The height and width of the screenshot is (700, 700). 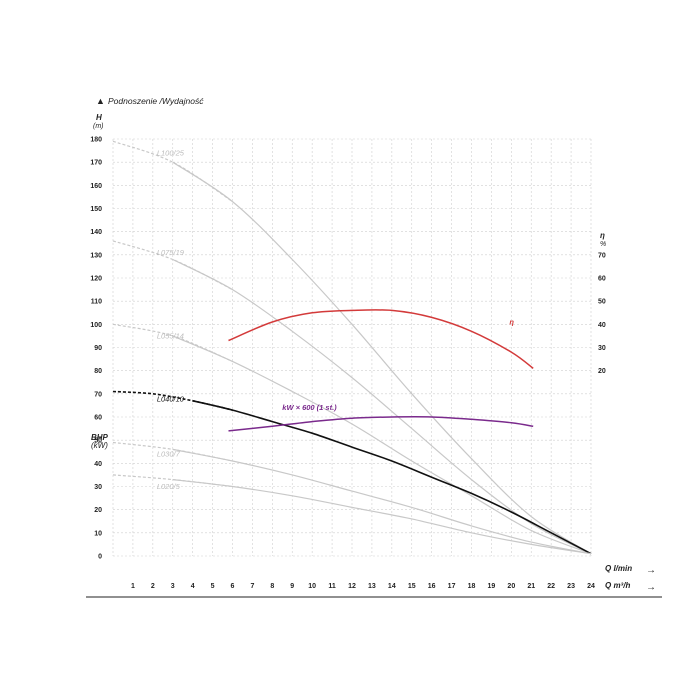 I want to click on x-axis-label-m3h: Q m³/h, so click(x=617, y=585).